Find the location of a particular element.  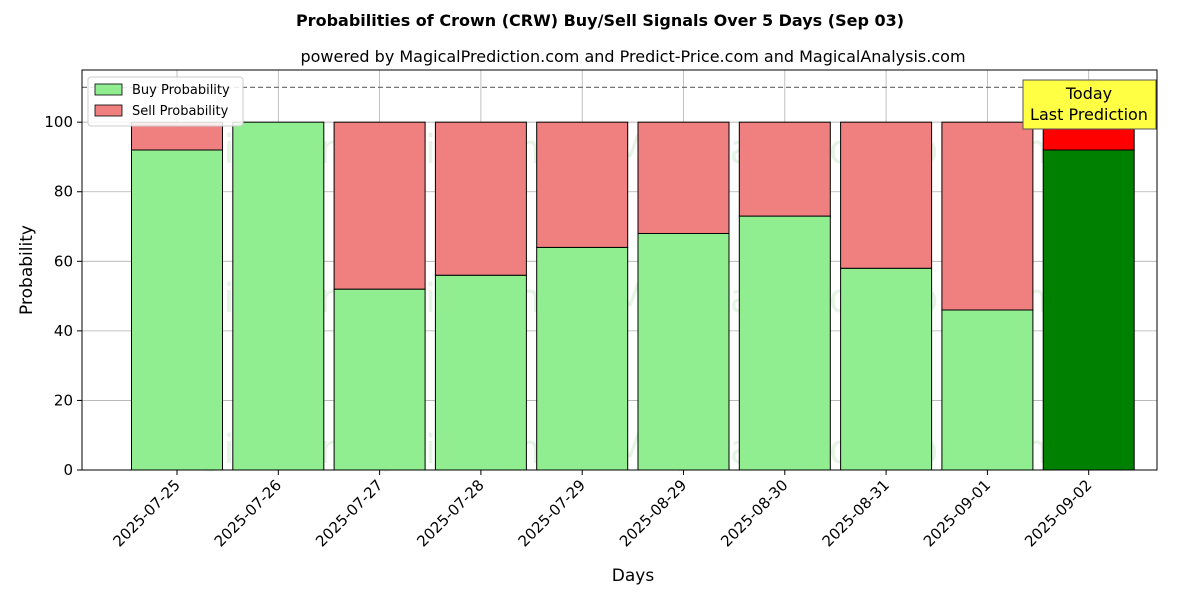

today-annotation: Today Last Prediction is located at coordinates (1089, 104).